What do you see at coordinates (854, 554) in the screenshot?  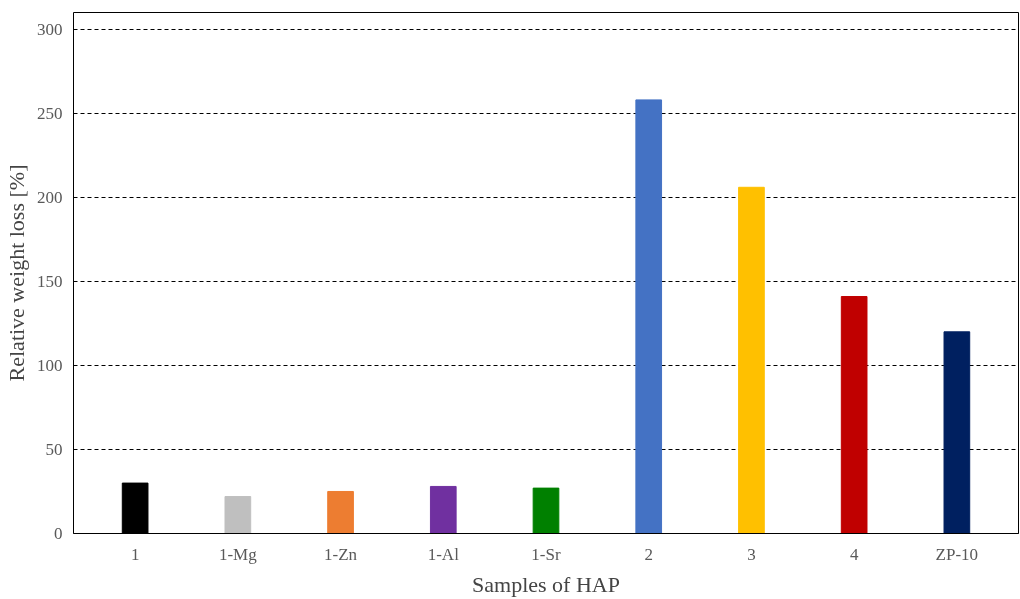 I see `x-tick-label: 4` at bounding box center [854, 554].